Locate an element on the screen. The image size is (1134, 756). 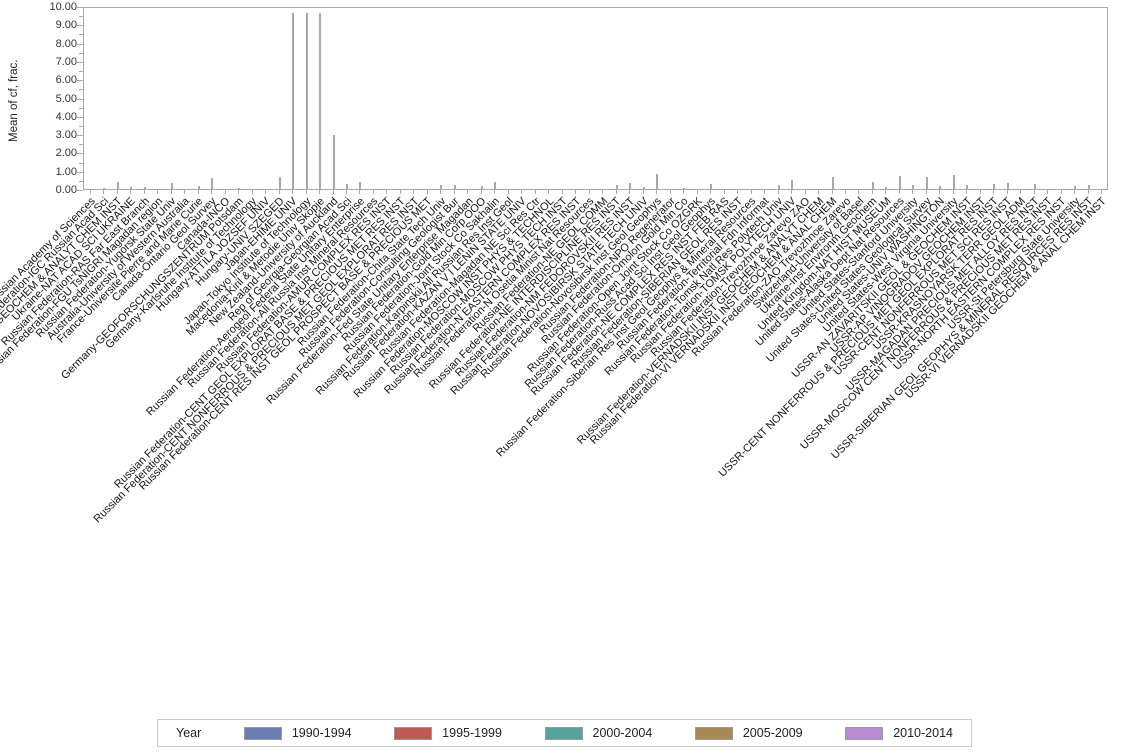
x-category-label: Hungary-ATTILA JOZSEF UNIV is located at coordinates (213, 254).